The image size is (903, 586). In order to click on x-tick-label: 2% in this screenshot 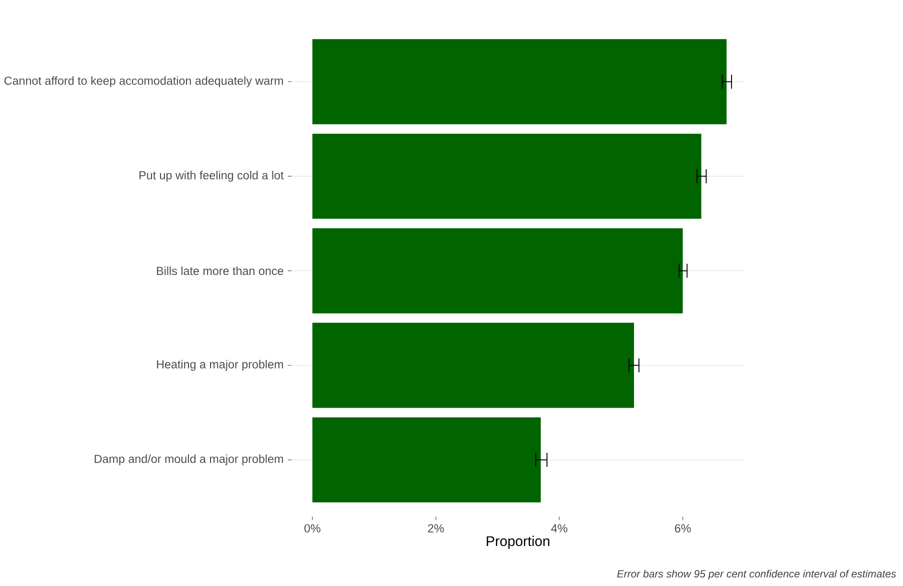, I will do `click(436, 528)`.